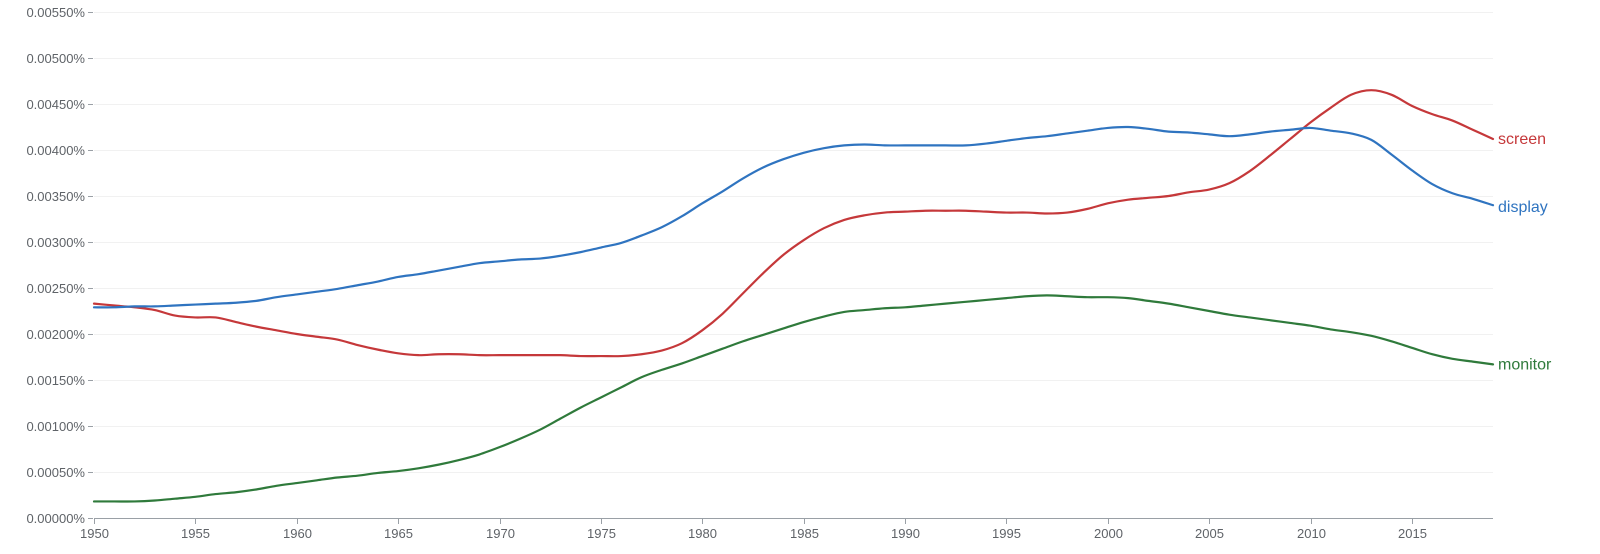 Image resolution: width=1600 pixels, height=554 pixels. I want to click on x-tick-label: 1985, so click(804, 533).